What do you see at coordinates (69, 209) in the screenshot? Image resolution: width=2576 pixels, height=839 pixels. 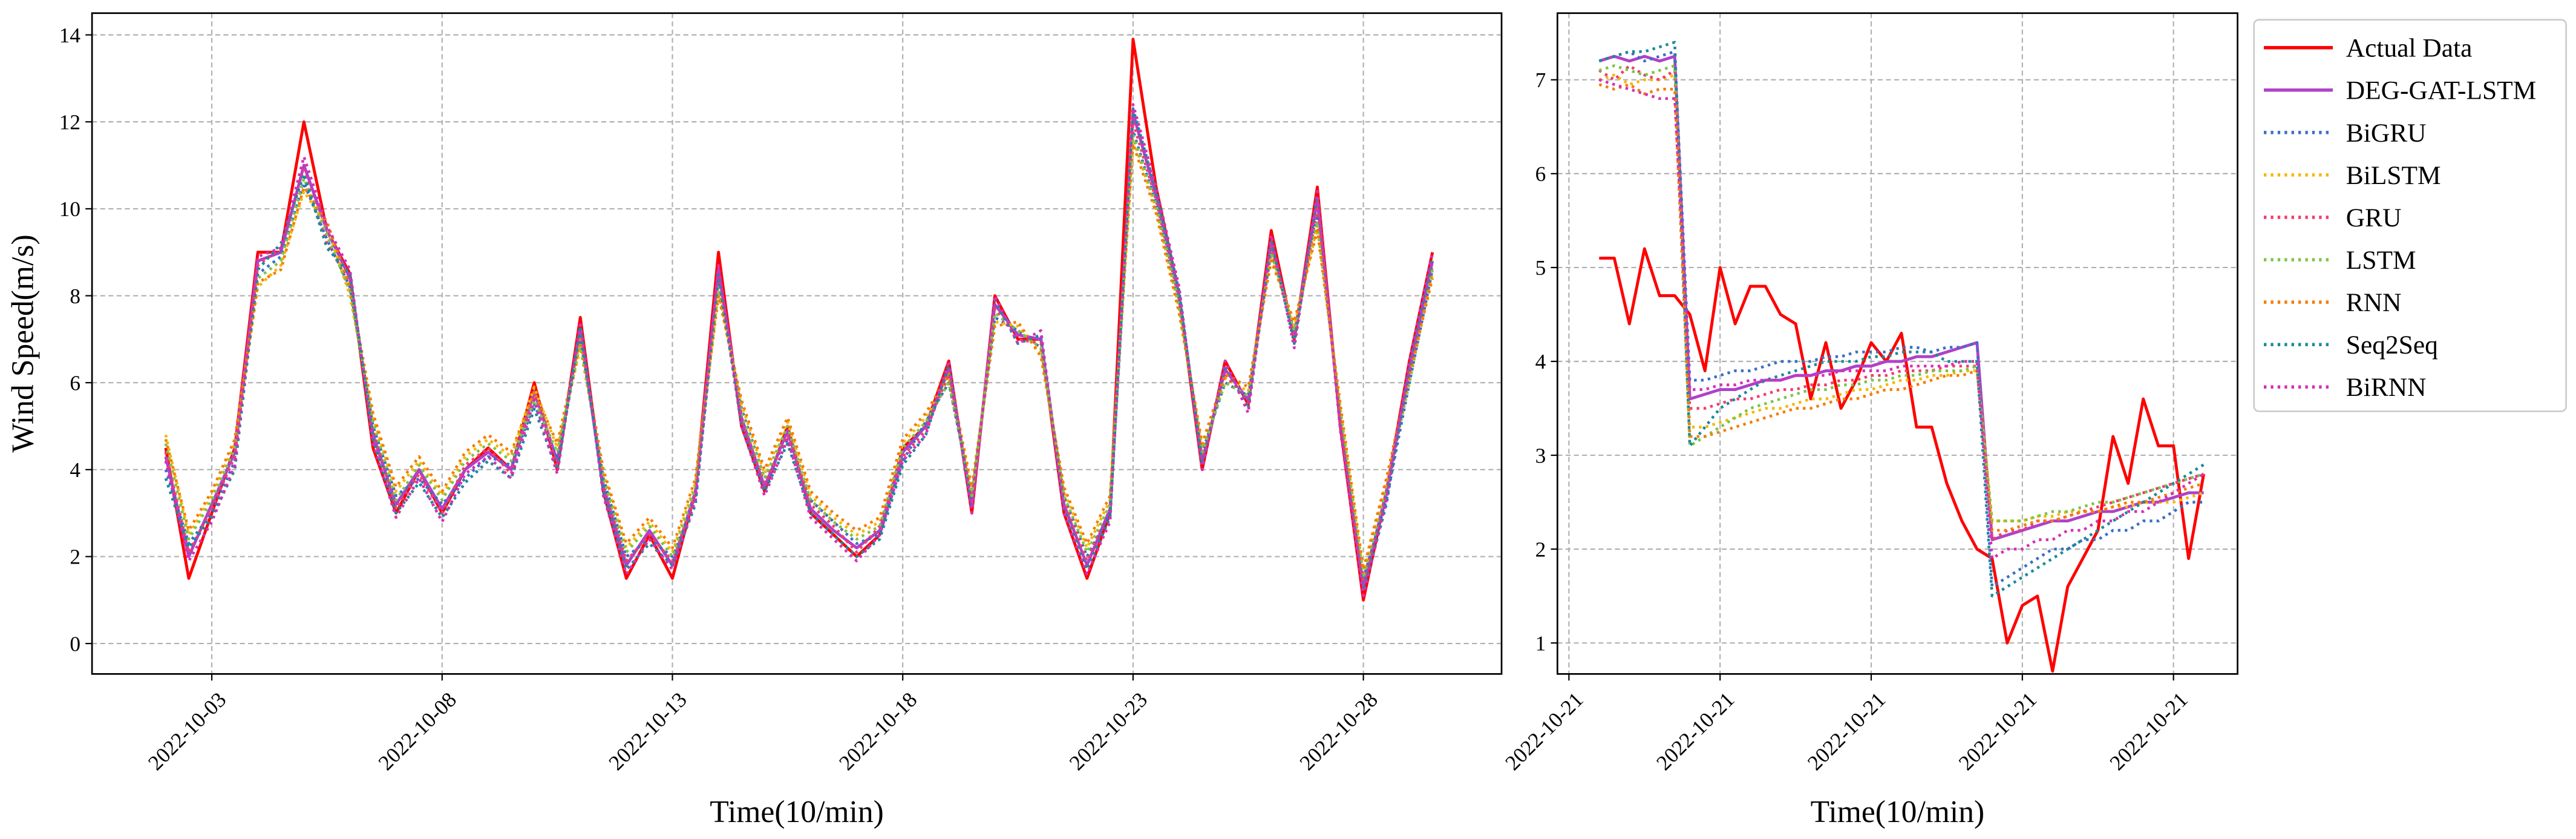 I see `y-tick-label: 10` at bounding box center [69, 209].